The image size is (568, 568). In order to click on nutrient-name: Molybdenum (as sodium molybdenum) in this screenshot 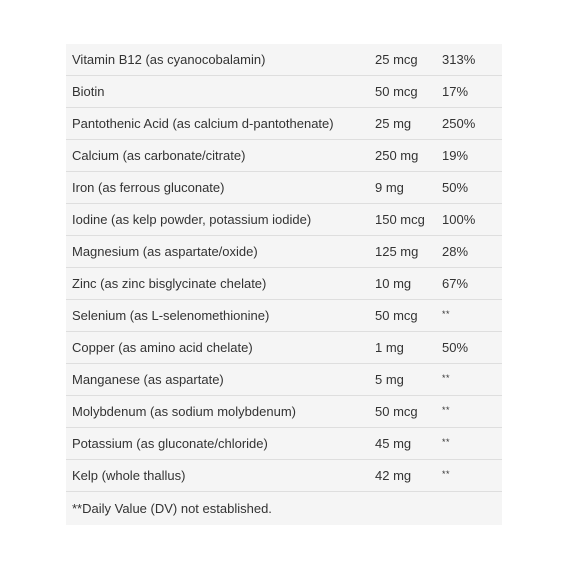, I will do `click(220, 411)`.